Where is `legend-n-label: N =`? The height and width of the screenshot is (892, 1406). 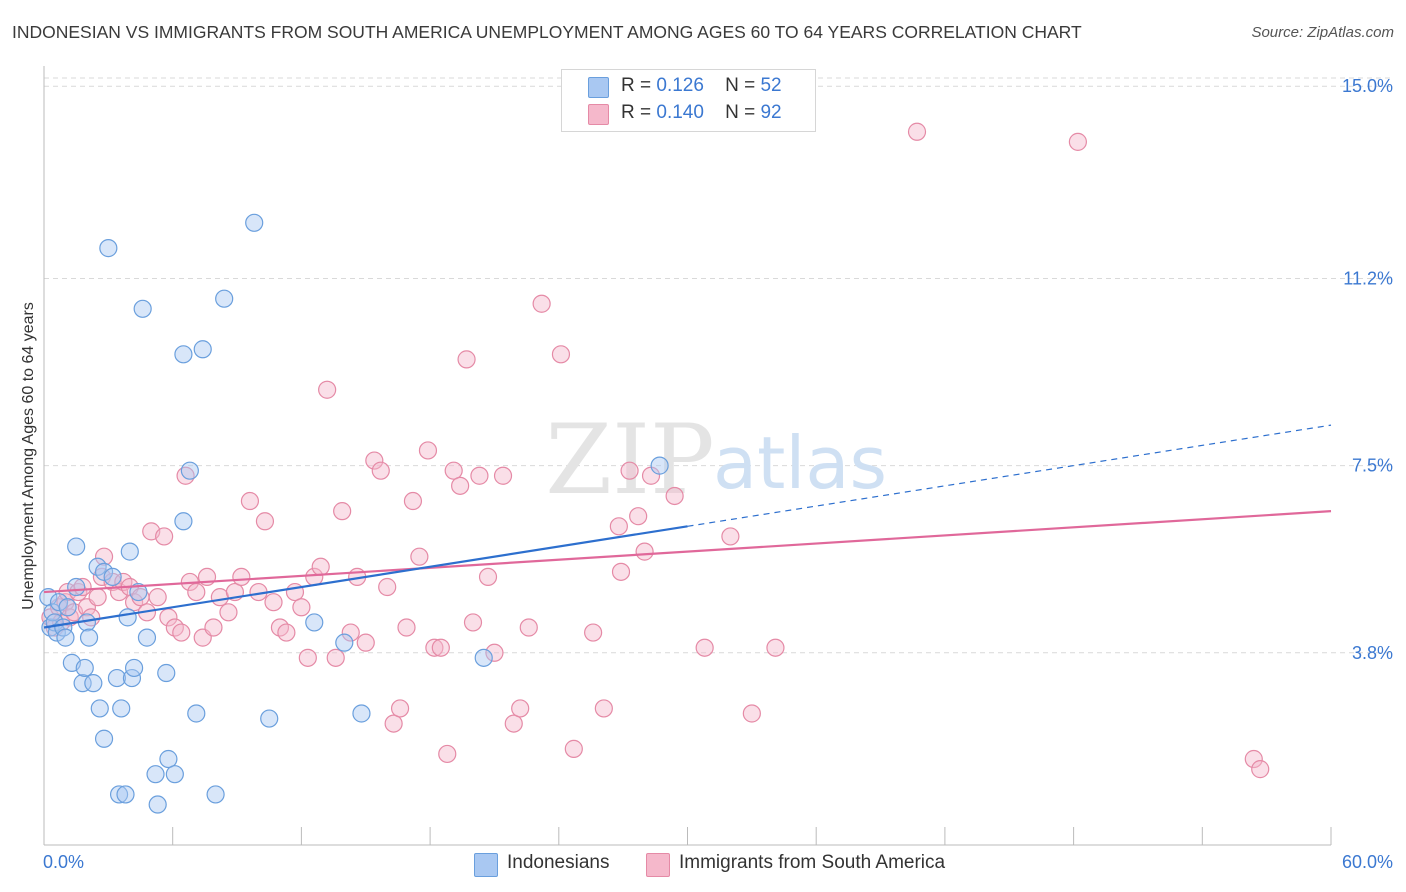 legend-n-label: N = is located at coordinates (740, 85).